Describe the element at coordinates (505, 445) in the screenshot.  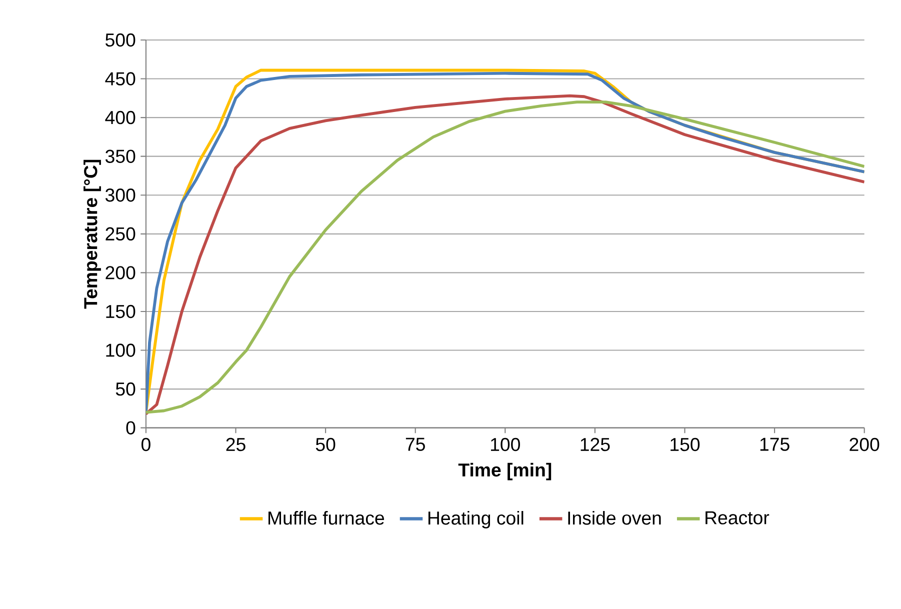
I see `x-tick-label: 100` at that location.